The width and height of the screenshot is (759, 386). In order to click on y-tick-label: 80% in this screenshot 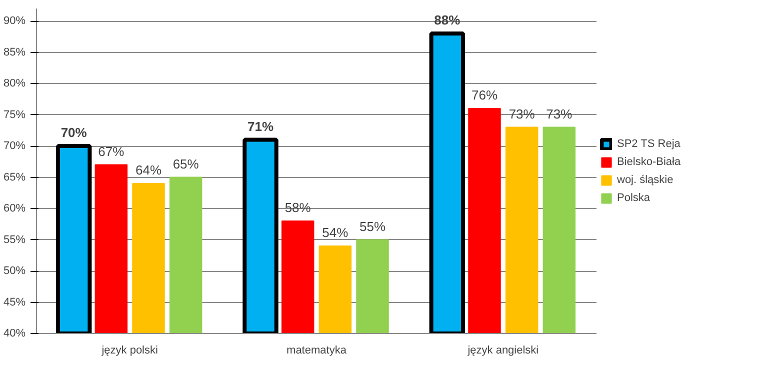, I will do `click(14, 84)`.